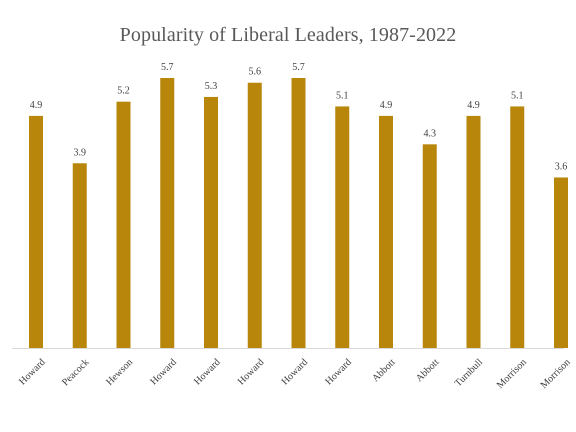  What do you see at coordinates (556, 374) in the screenshot?
I see `tick-label-13: Morrison` at bounding box center [556, 374].